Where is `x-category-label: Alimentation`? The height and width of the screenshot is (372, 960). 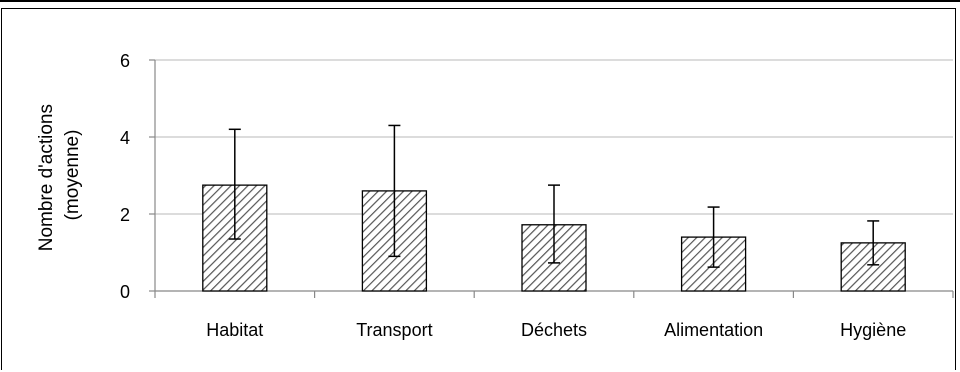 x-category-label: Alimentation is located at coordinates (713, 330).